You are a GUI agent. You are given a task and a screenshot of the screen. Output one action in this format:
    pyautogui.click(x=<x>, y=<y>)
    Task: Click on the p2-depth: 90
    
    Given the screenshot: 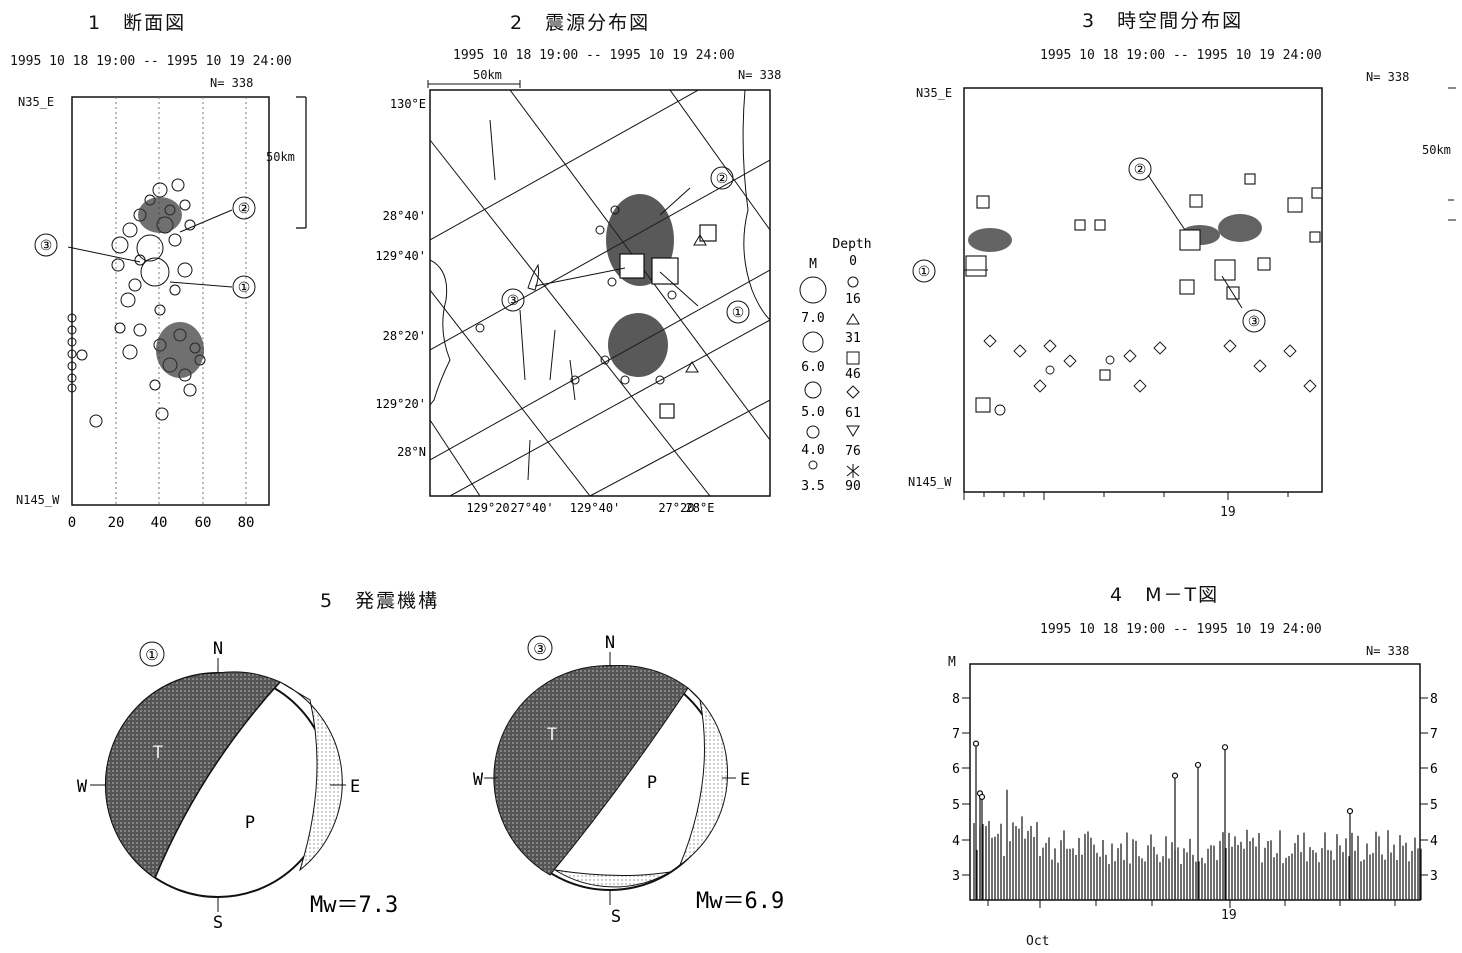 What is the action you would take?
    pyautogui.click(x=853, y=486)
    